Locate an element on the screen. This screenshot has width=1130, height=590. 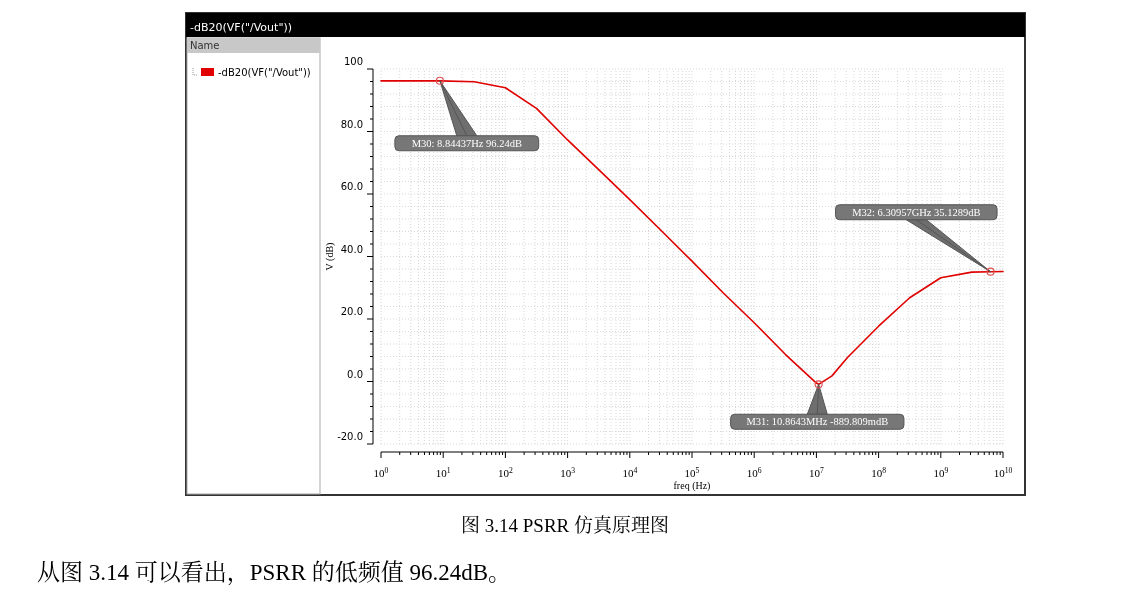
caption: 图 3.14 PSRR 仿真原理图 is located at coordinates (565, 525).